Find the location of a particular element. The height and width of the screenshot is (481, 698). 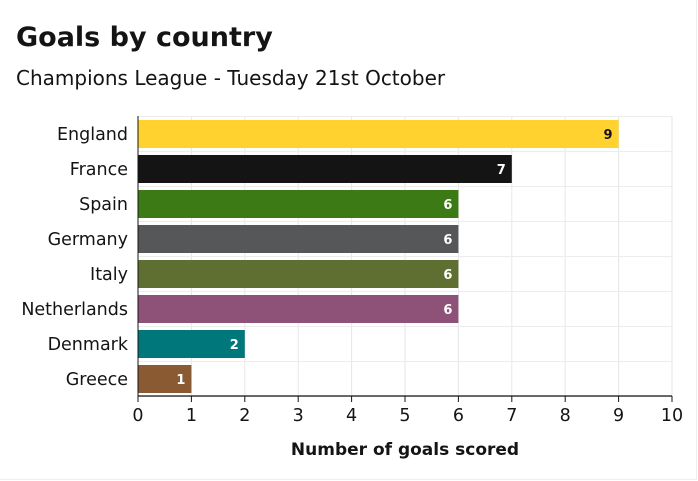

category-label: Spain is located at coordinates (103, 205).